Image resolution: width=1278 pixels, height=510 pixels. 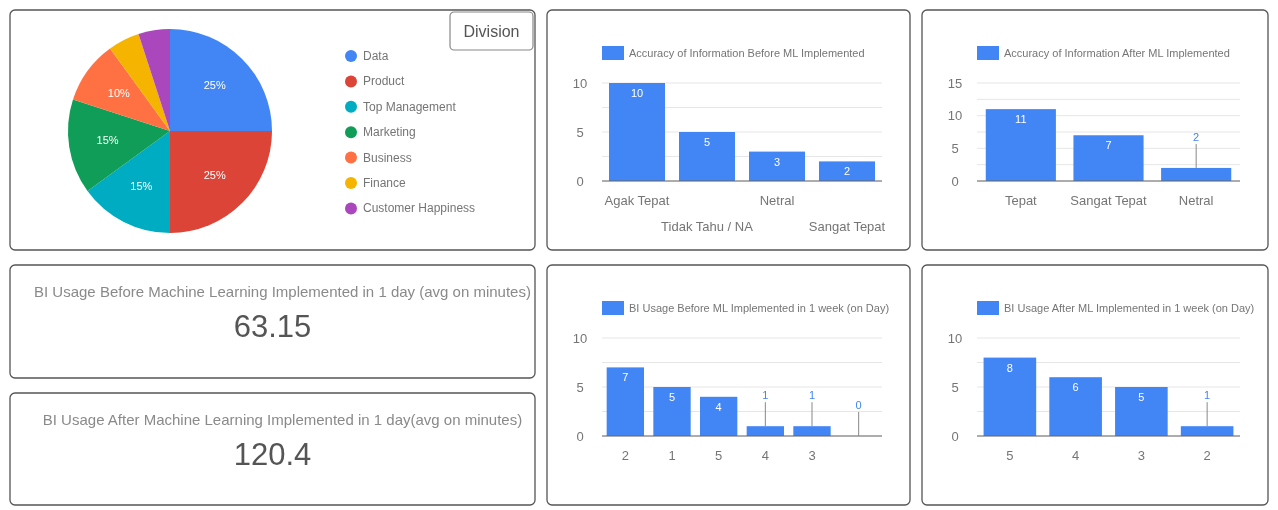 What do you see at coordinates (1075, 387) in the screenshot?
I see `data-label: 6` at bounding box center [1075, 387].